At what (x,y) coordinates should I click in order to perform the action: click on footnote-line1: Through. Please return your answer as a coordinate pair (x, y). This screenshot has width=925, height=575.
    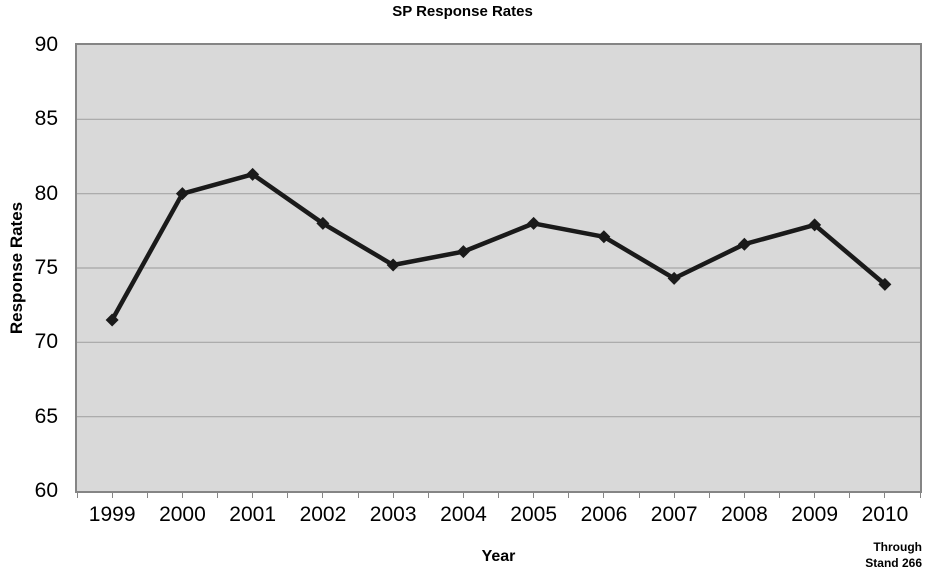
    Looking at the image, I should click on (897, 547).